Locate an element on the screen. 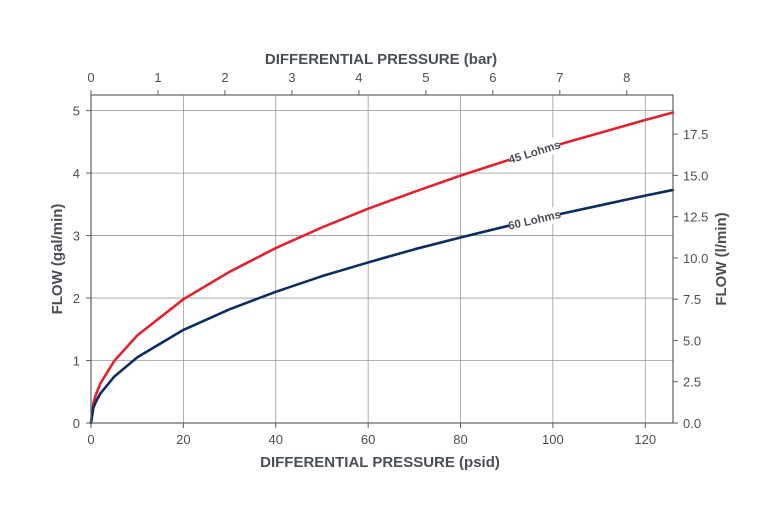 The height and width of the screenshot is (520, 780). top-tick-label: 2 is located at coordinates (224, 77).